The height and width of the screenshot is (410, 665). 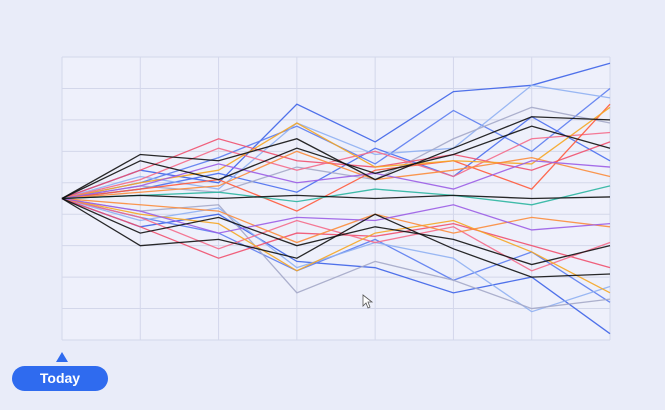 What do you see at coordinates (62, 357) in the screenshot?
I see `today-pointer` at bounding box center [62, 357].